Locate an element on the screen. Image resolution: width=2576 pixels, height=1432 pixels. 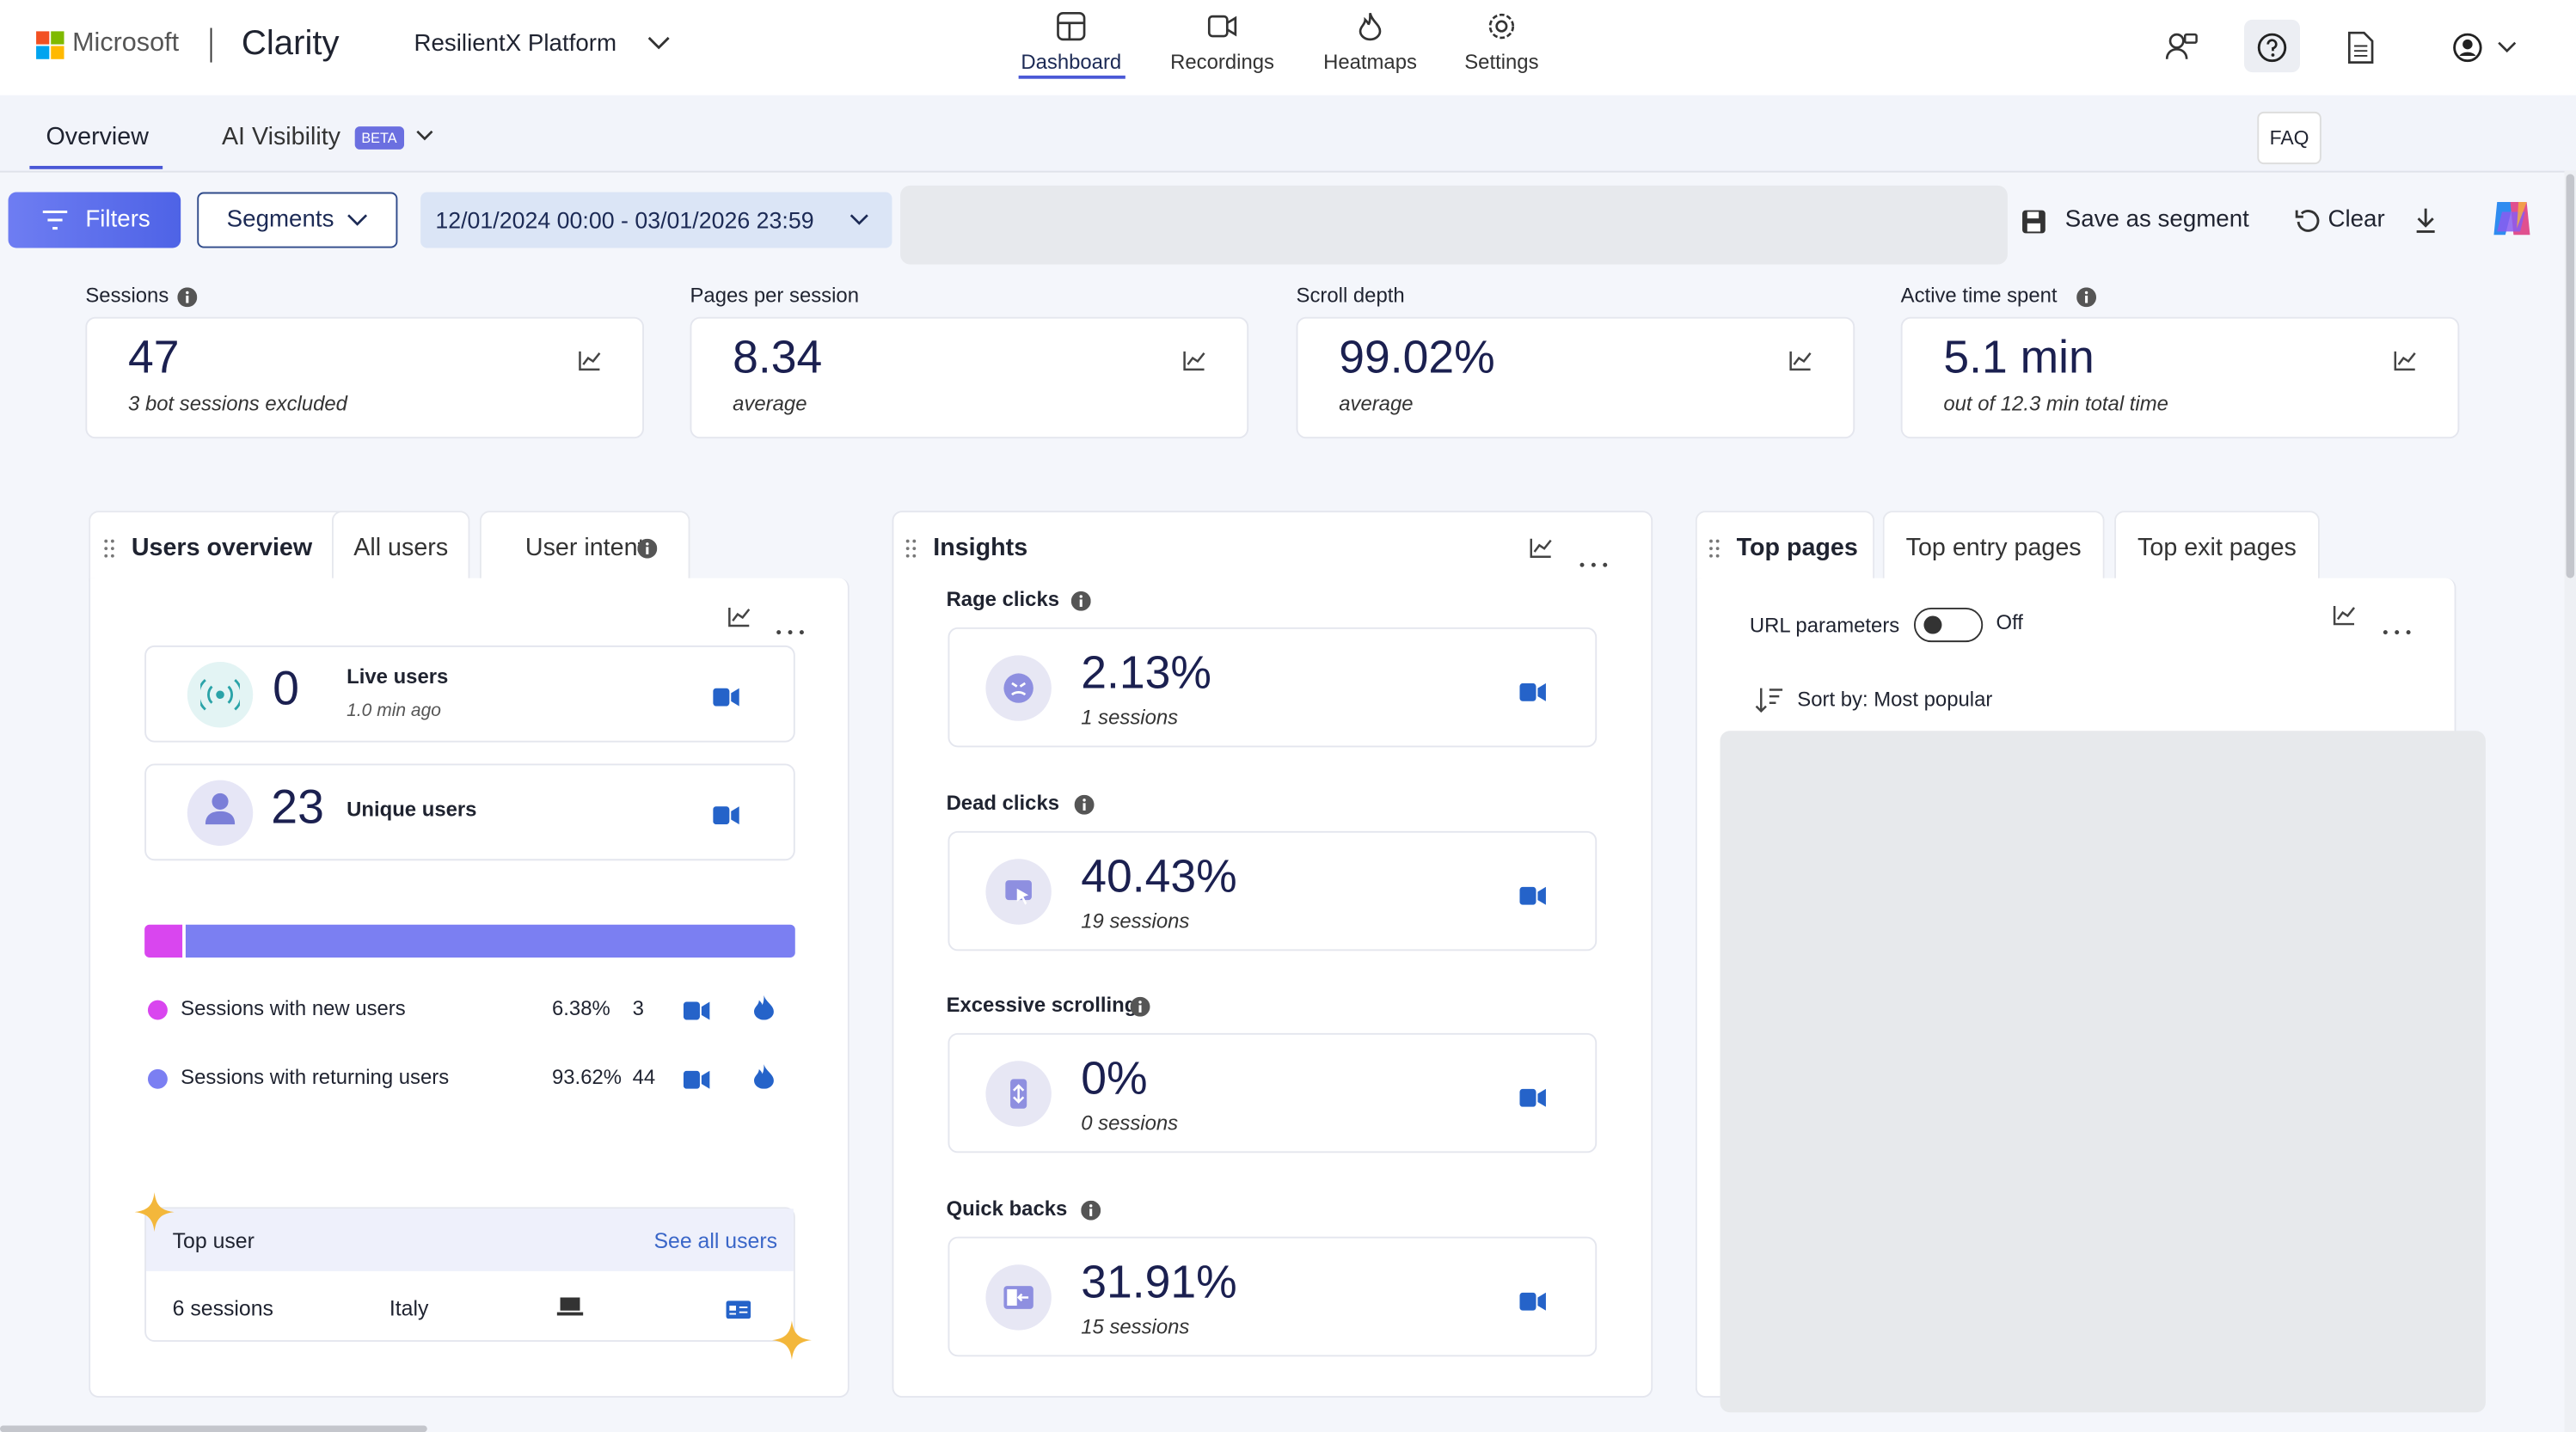
filters-button is located at coordinates (95, 220).